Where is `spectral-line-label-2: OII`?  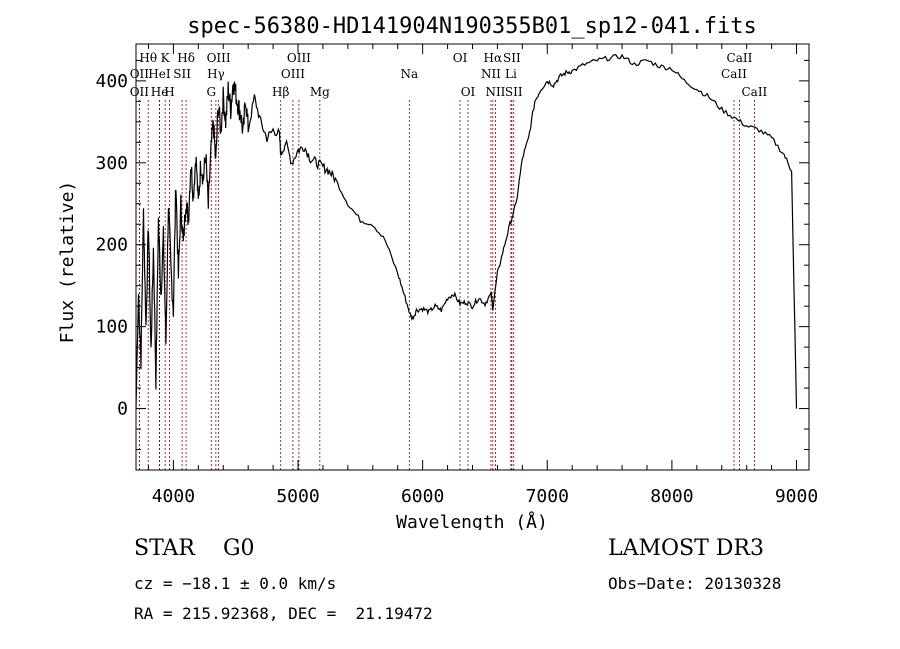 spectral-line-label-2: OII is located at coordinates (140, 92).